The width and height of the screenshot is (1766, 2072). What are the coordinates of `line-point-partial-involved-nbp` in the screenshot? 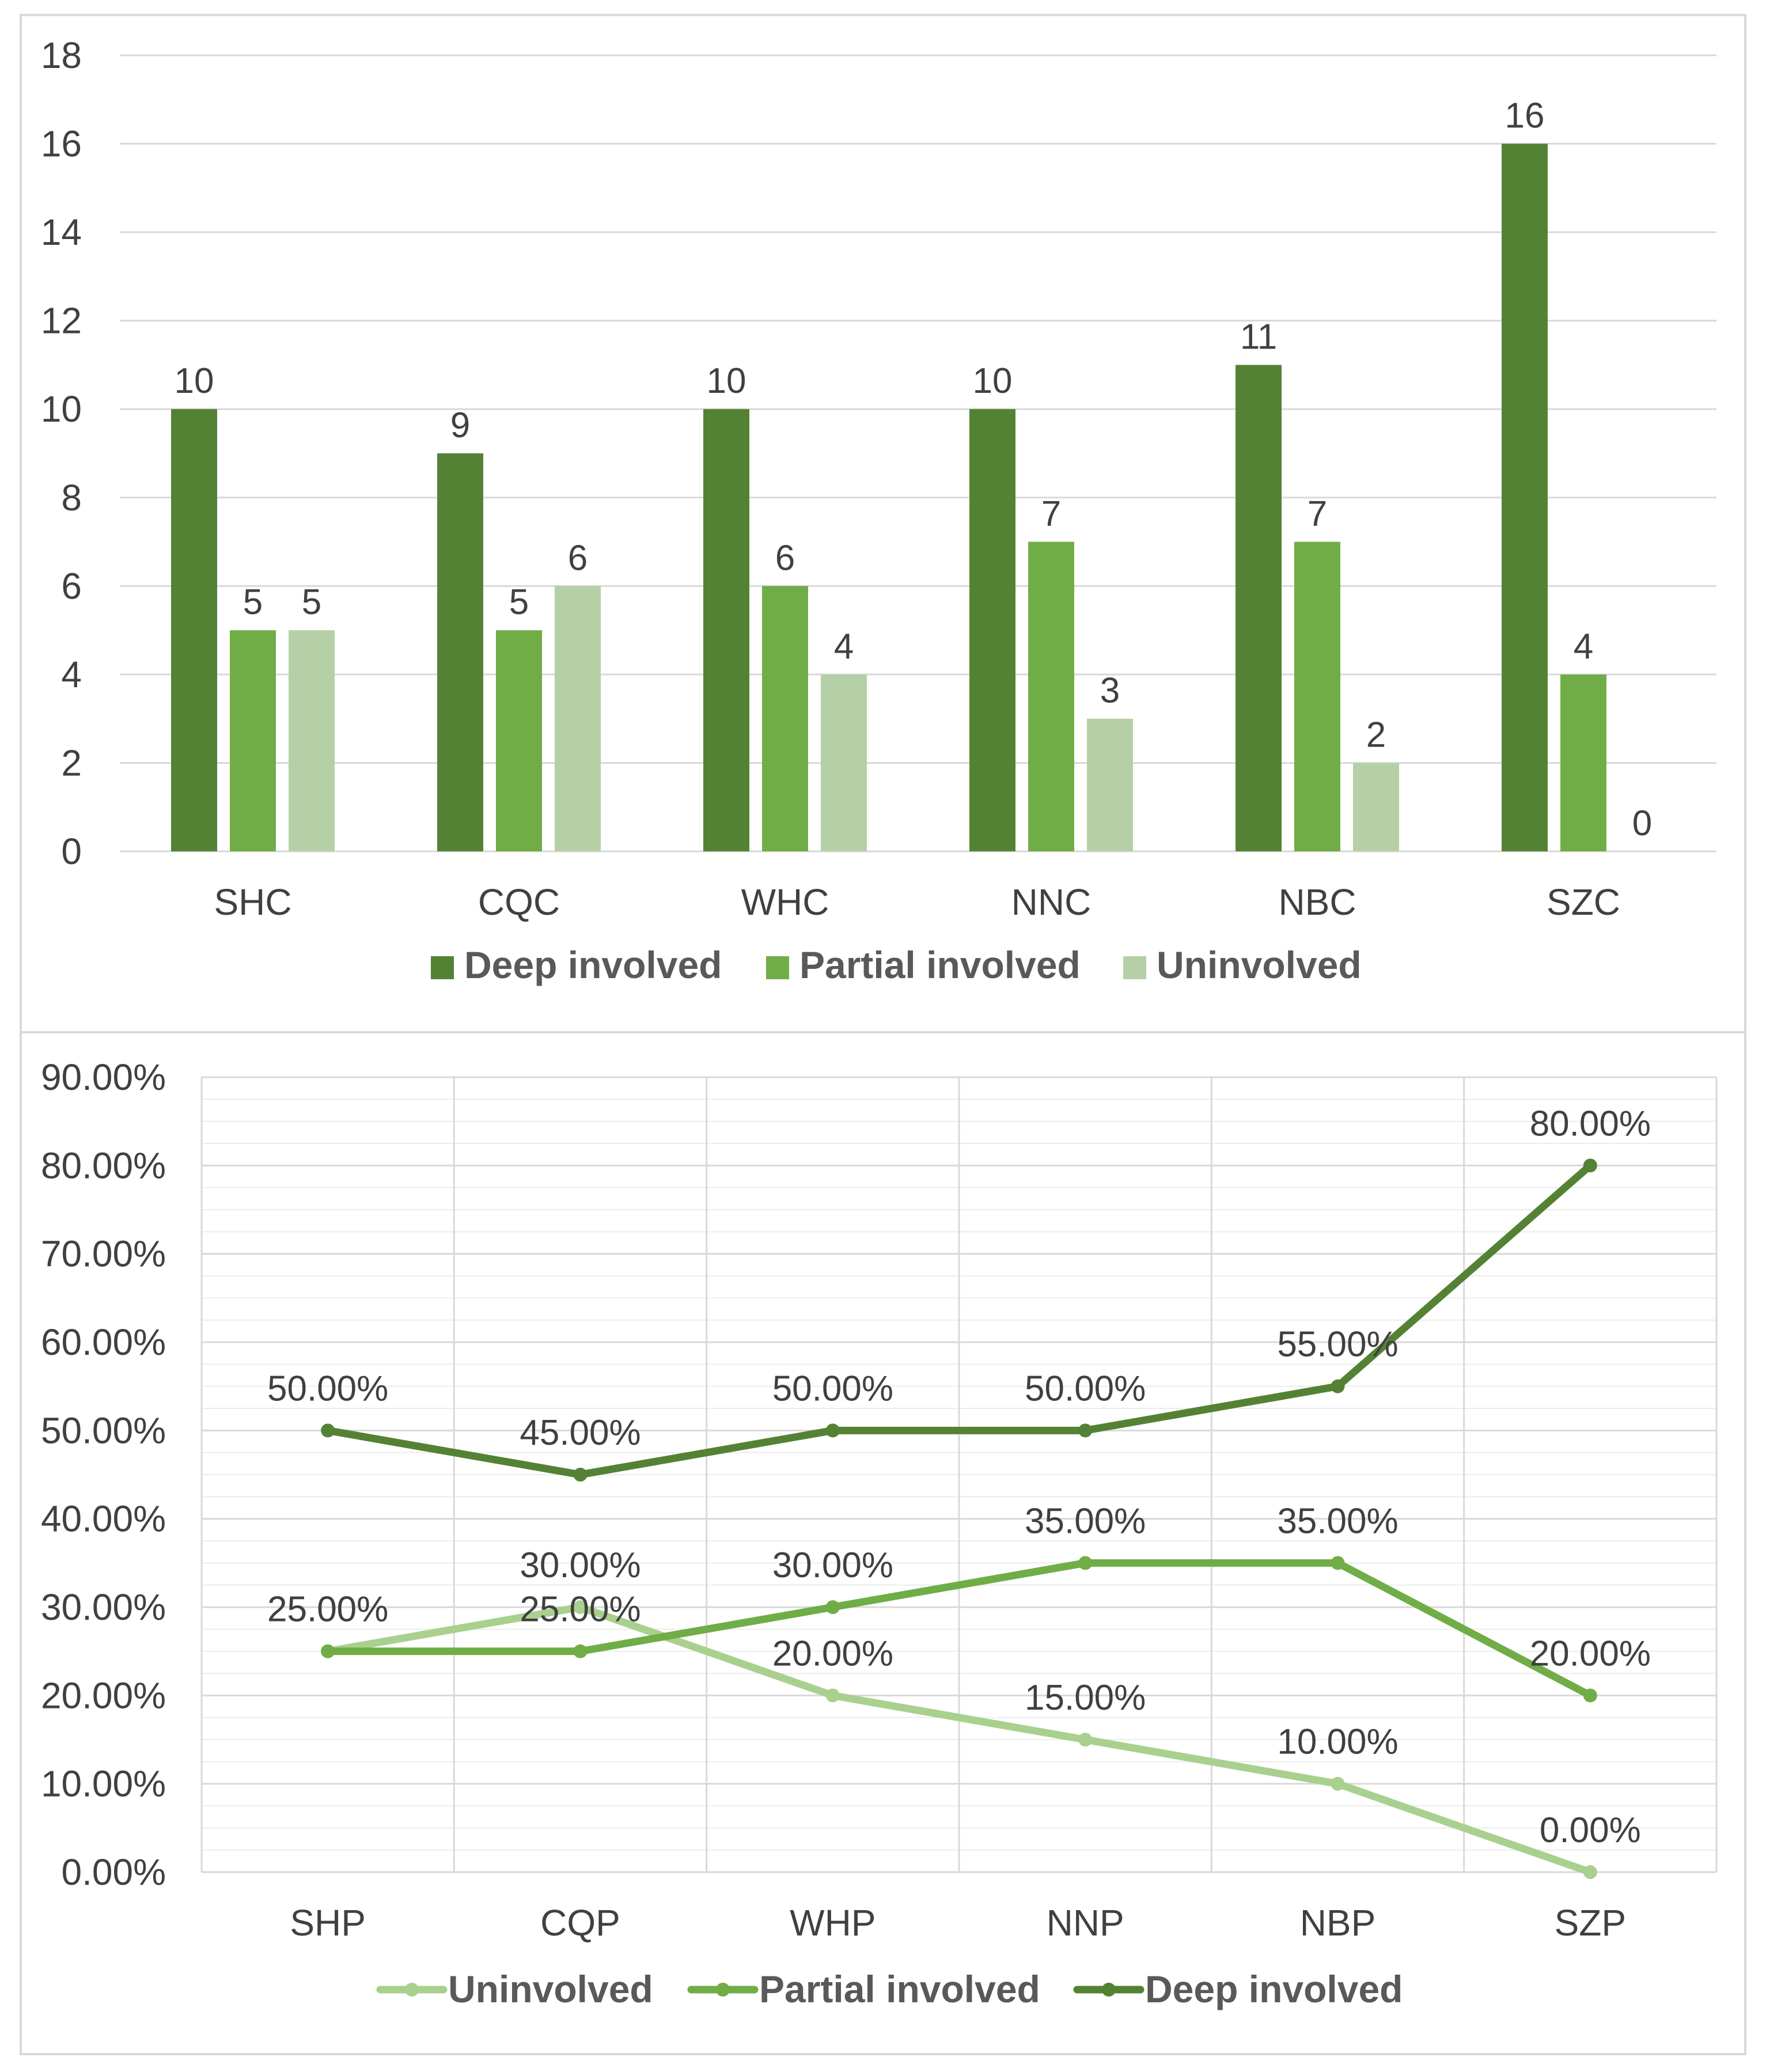 It's located at (1338, 1563).